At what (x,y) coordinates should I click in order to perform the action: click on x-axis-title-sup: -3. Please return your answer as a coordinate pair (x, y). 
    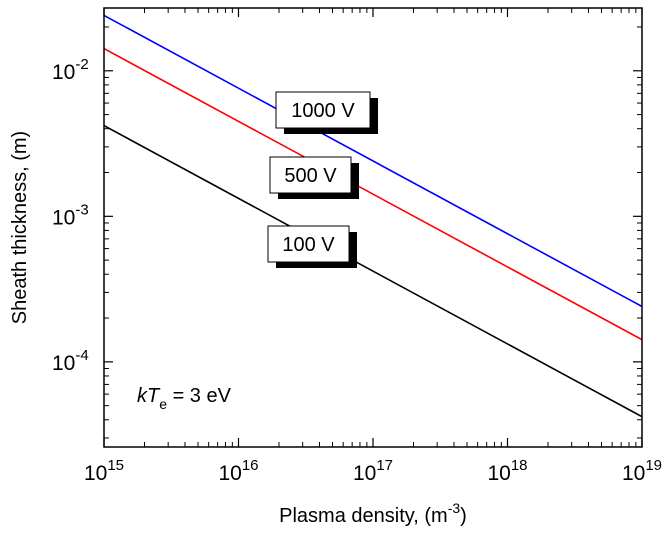
    Looking at the image, I should click on (454, 508).